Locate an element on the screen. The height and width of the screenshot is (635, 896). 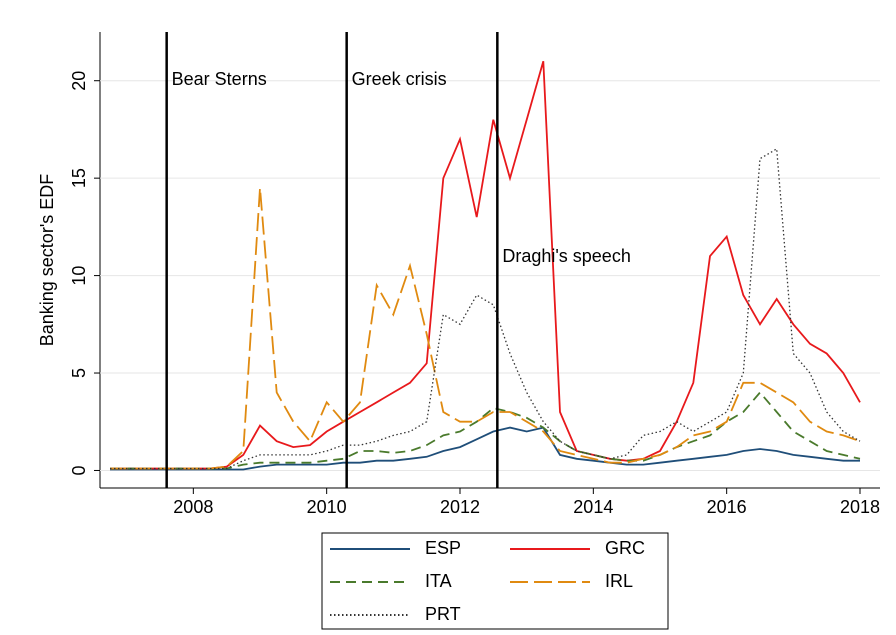
legend-box is located at coordinates (495, 581).